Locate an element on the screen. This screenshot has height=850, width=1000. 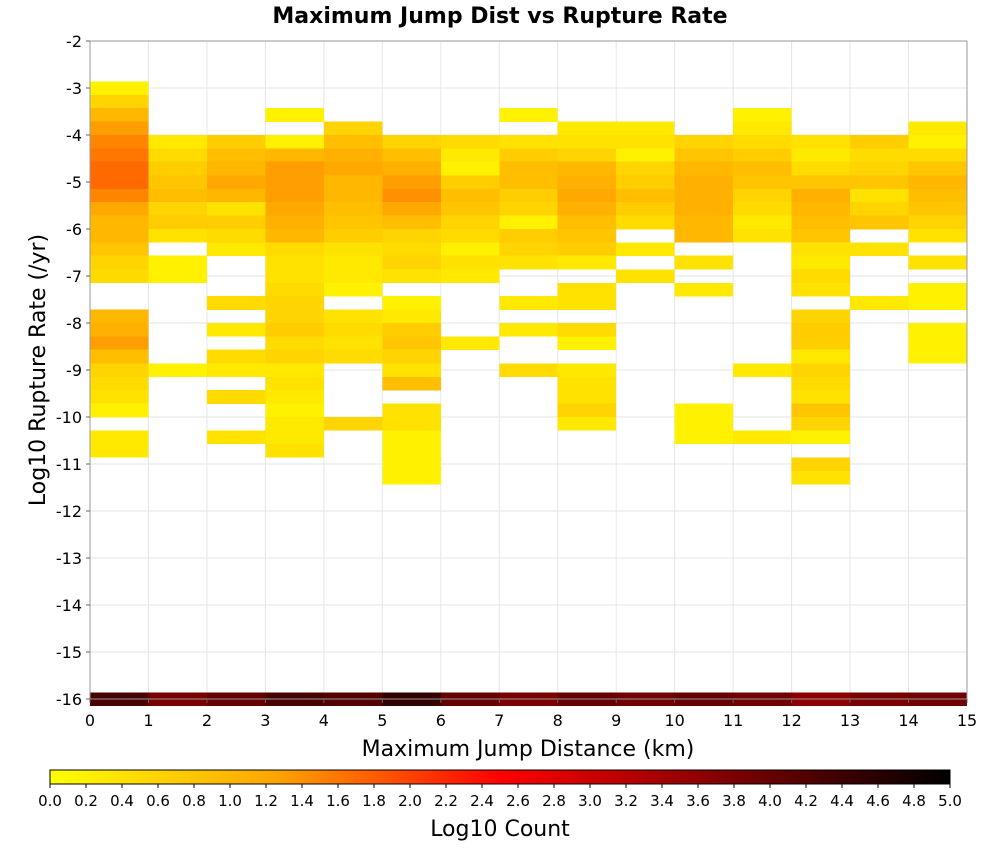
colorbar-tick-label: 2.6 is located at coordinates (518, 801).